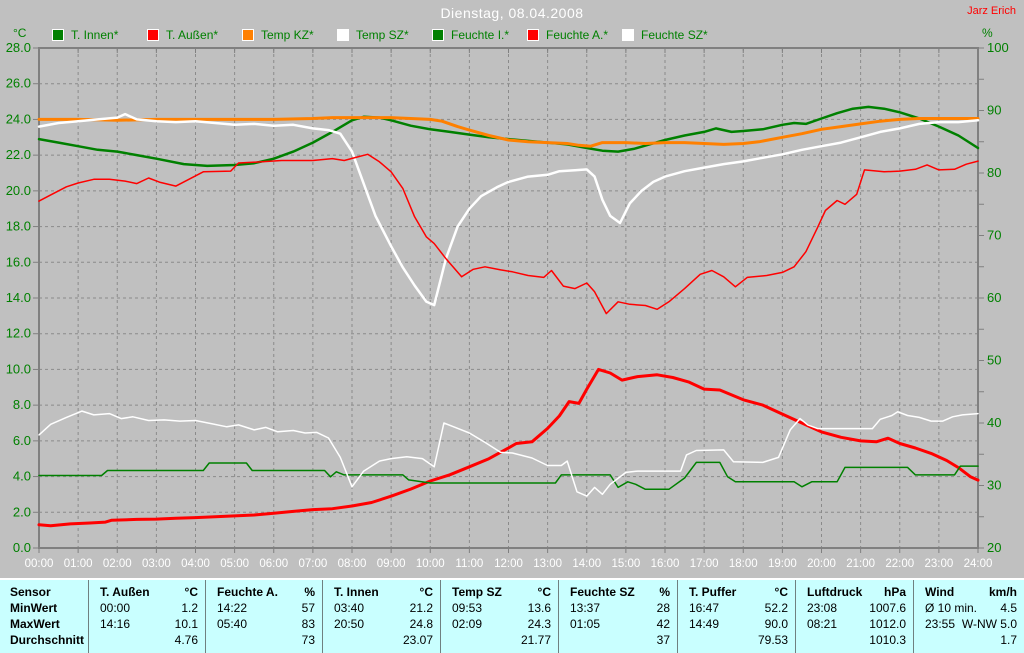 The height and width of the screenshot is (653, 1024). What do you see at coordinates (477, 592) in the screenshot?
I see `cell-time: Temp SZ` at bounding box center [477, 592].